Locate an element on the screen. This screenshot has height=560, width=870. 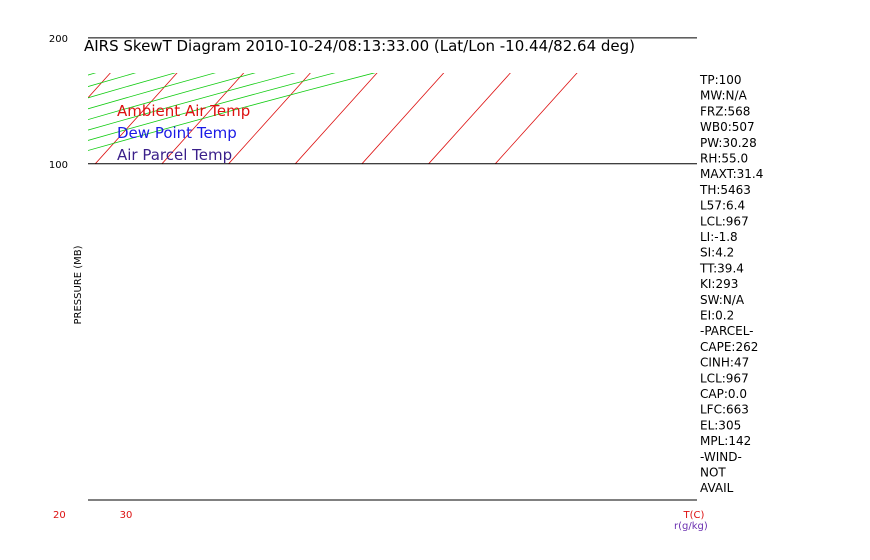
pressure-tick-label: 100 is located at coordinates (58, 165).